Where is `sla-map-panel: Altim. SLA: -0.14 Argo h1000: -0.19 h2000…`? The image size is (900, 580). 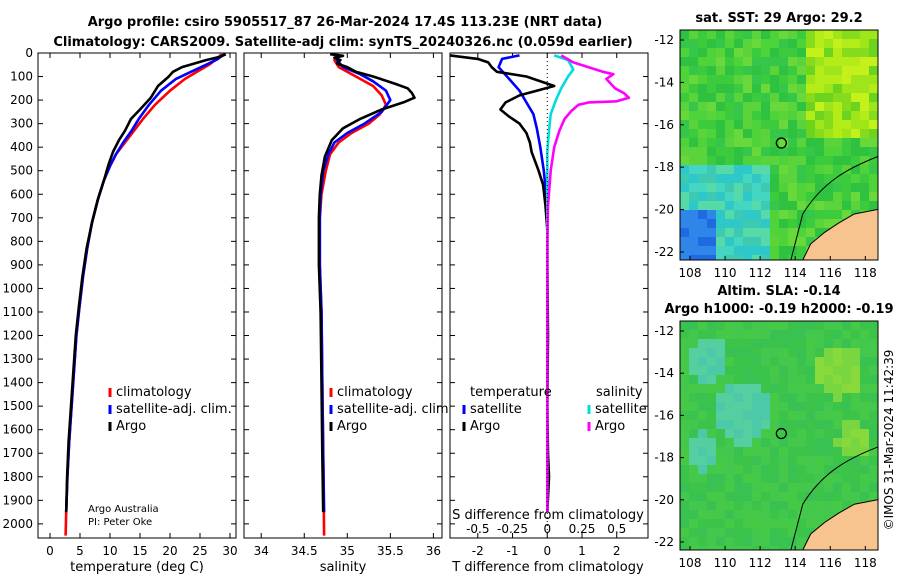 sla-map-panel: Altim. SLA: -0.14 Argo h1000: -0.19 h2000… is located at coordinates (773, 427).